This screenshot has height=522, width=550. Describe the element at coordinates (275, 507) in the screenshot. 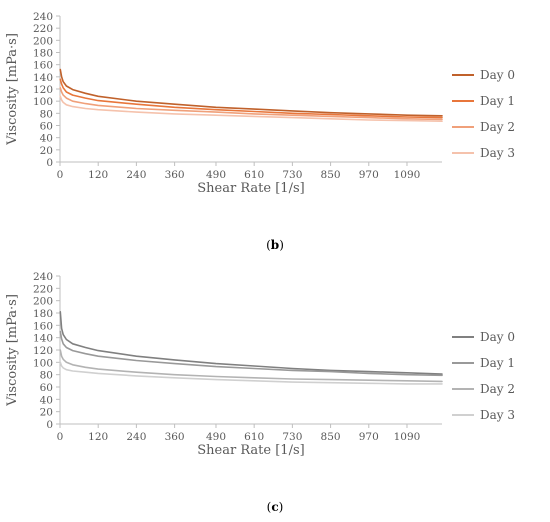

I see `figure-caption: (c)` at that location.